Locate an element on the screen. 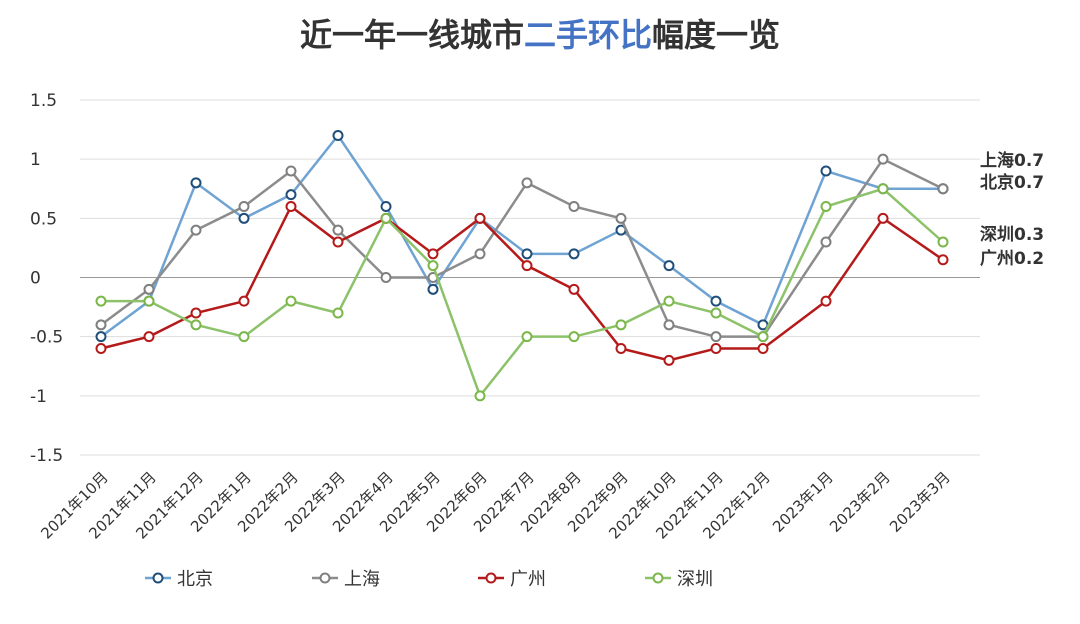 The image size is (1080, 624). x-tick-label: 2023年1月 is located at coordinates (803, 502).